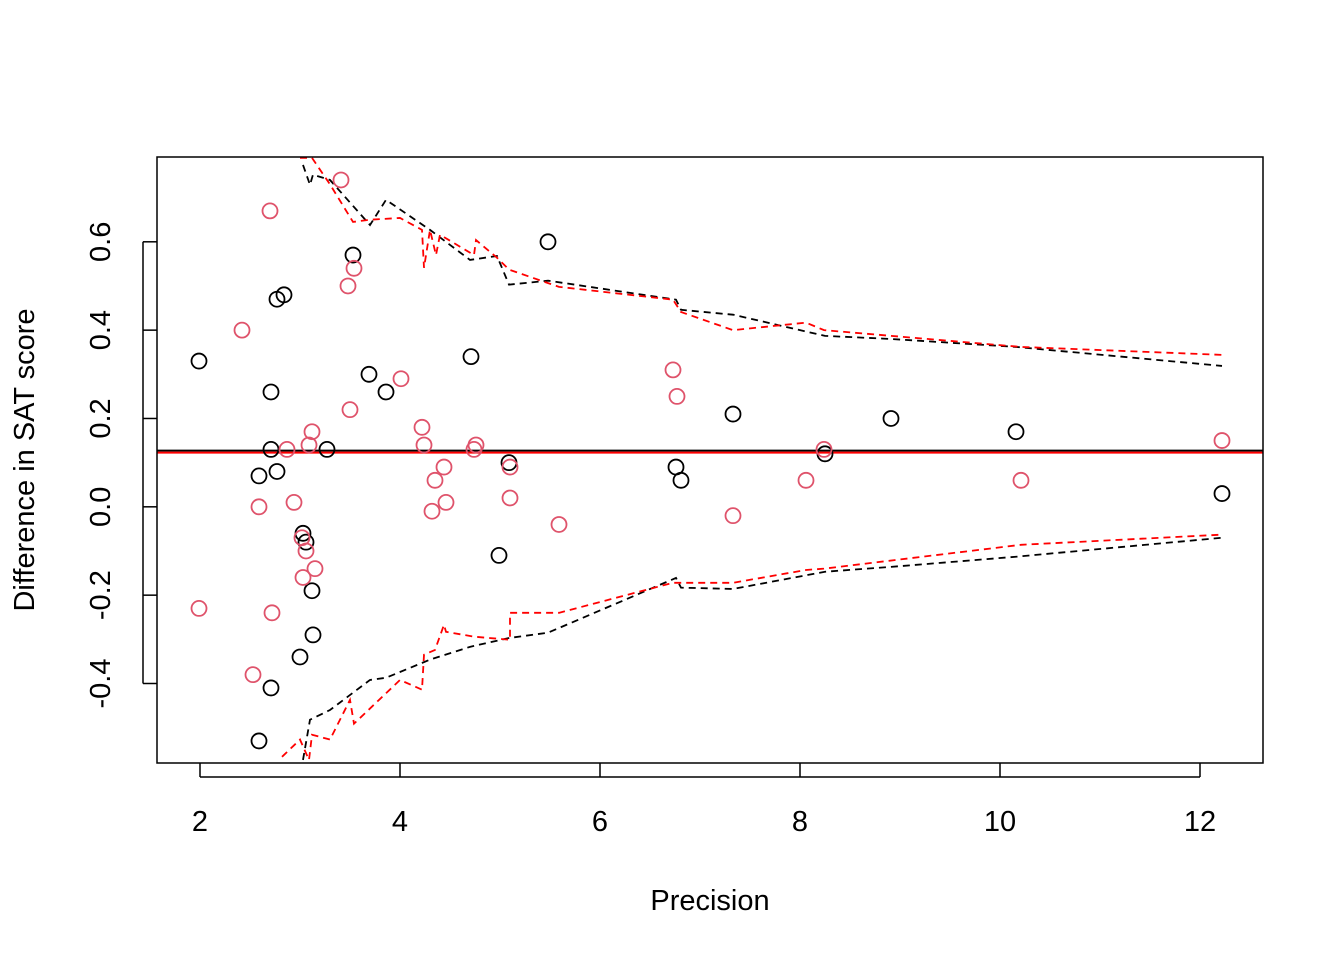 The image size is (1344, 960). I want to click on x-tick-label: 10, so click(1000, 822).